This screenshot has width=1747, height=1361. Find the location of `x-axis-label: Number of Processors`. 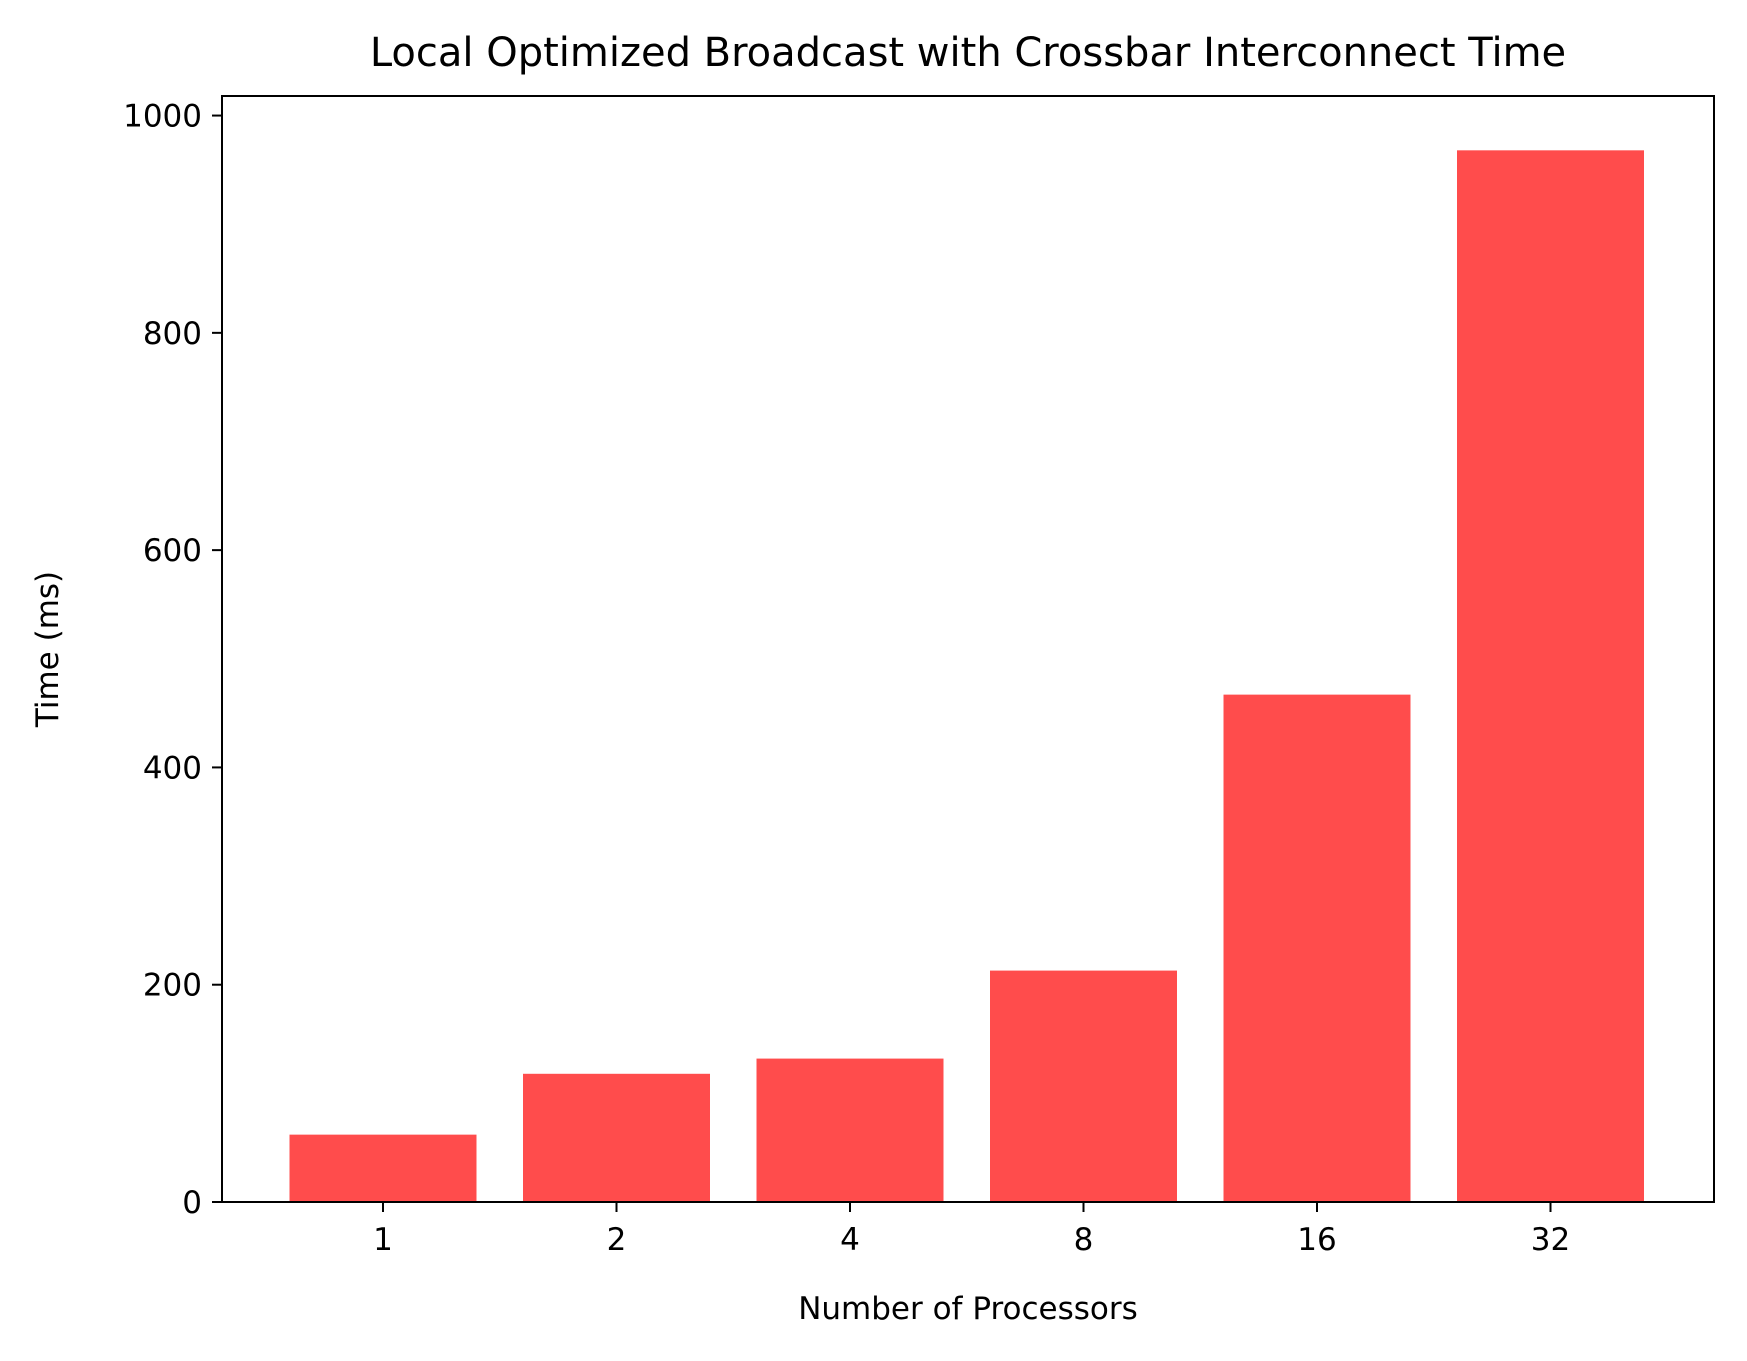

x-axis-label: Number of Processors is located at coordinates (968, 1309).